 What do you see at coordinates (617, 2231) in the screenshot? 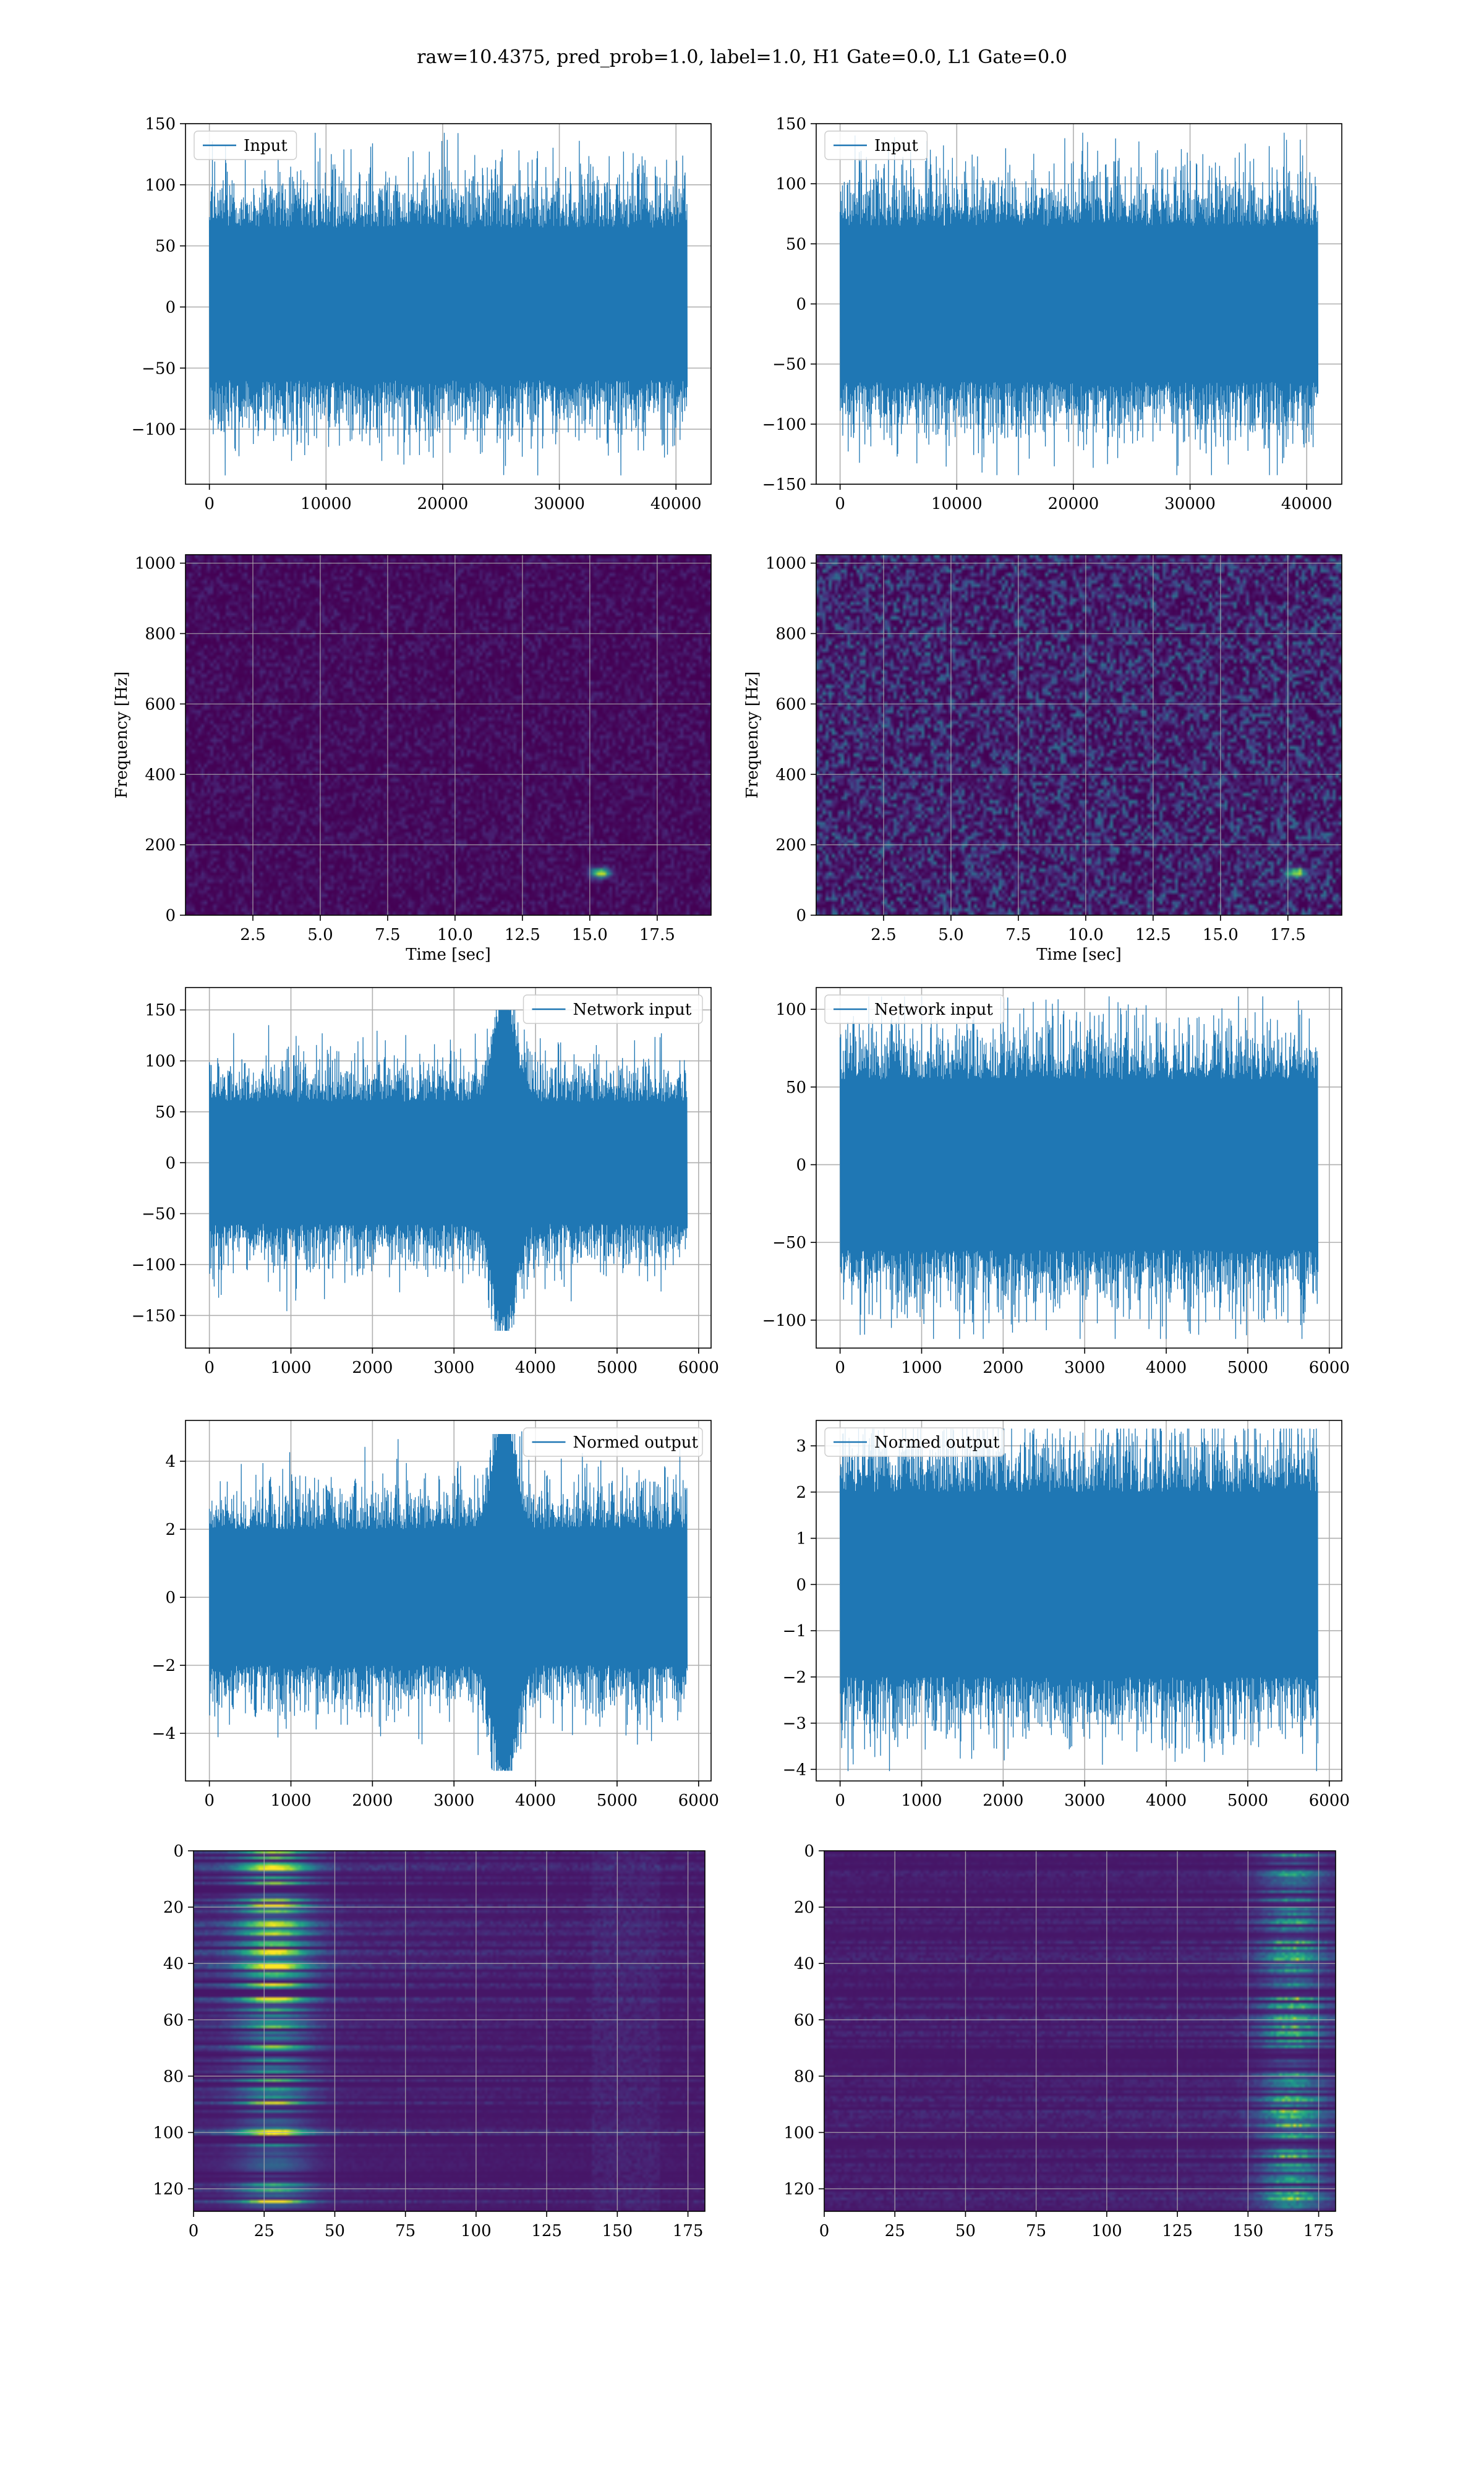
I see `x-tick-label: 150` at bounding box center [617, 2231].